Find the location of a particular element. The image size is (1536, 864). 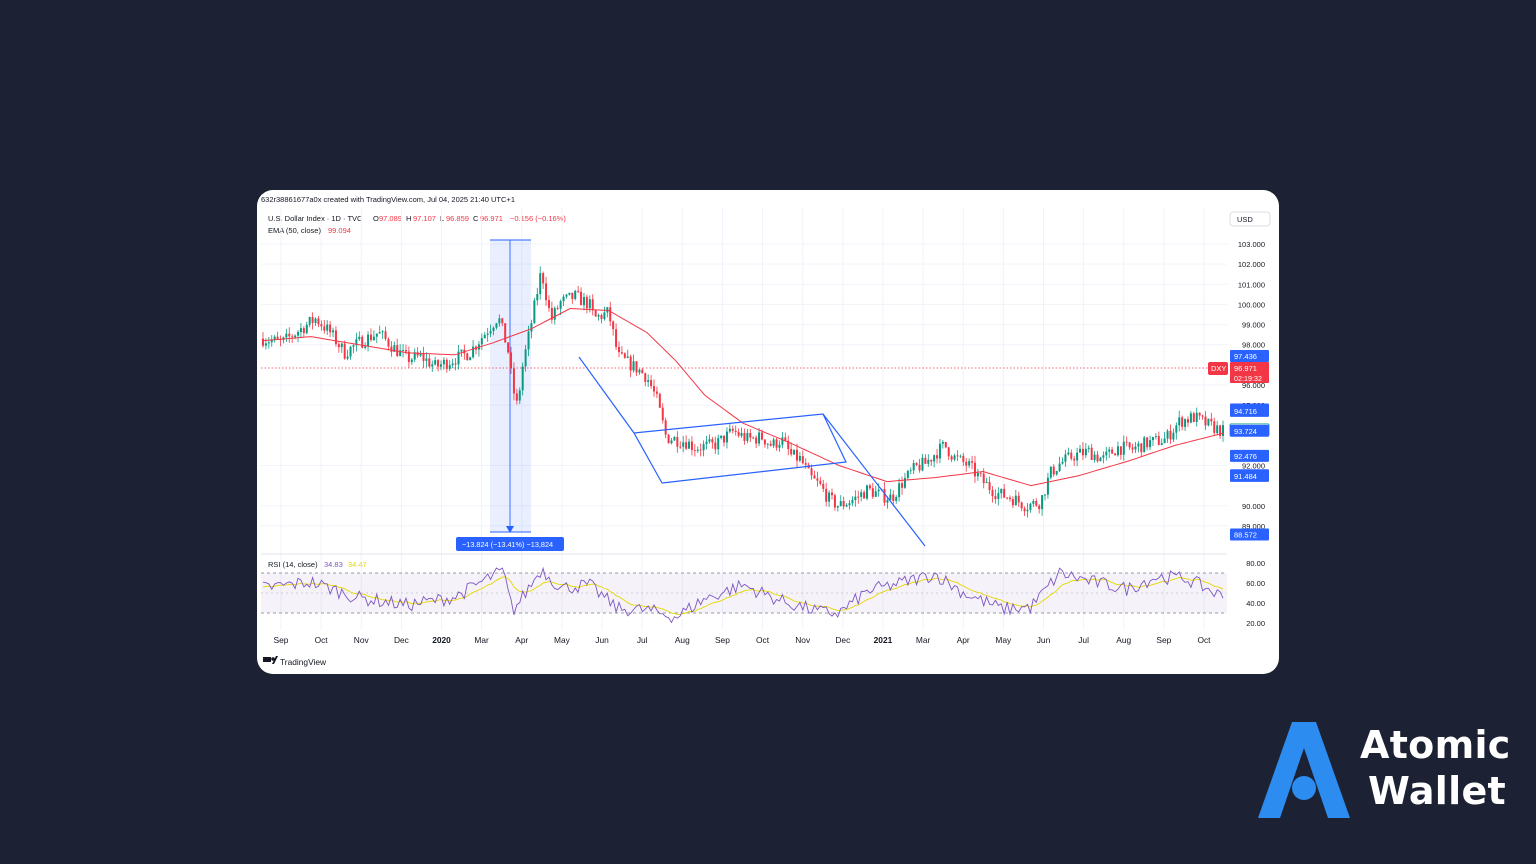

x-tick-label: 2021 is located at coordinates (883, 640).